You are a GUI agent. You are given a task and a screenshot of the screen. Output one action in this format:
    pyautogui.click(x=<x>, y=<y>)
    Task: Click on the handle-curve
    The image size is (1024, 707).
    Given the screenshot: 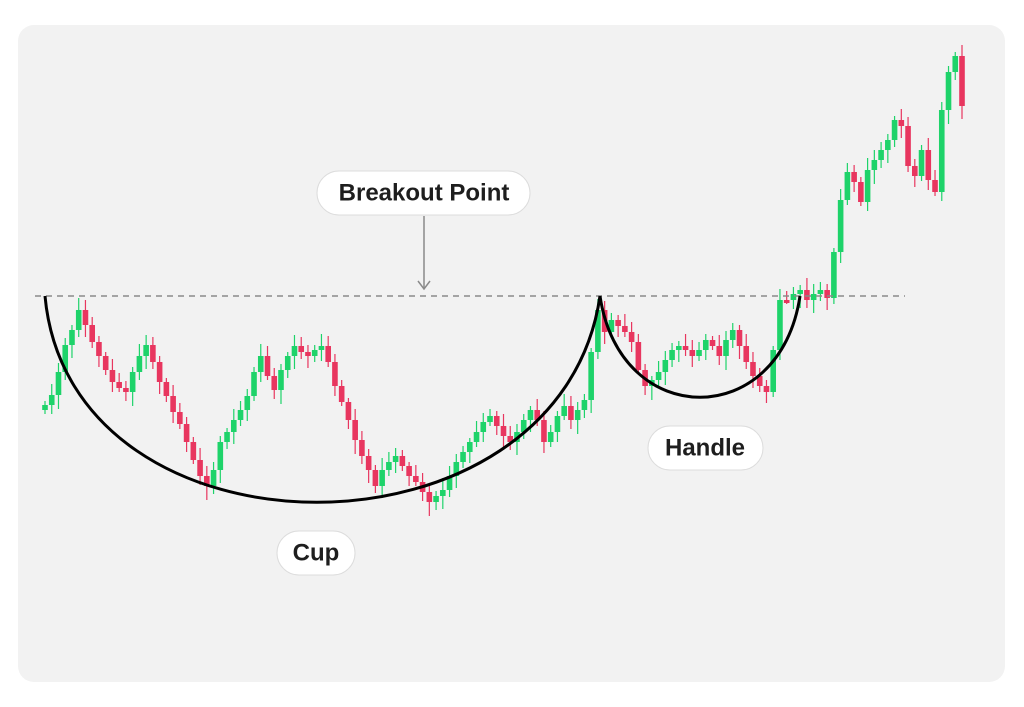 What is the action you would take?
    pyautogui.click(x=700, y=347)
    